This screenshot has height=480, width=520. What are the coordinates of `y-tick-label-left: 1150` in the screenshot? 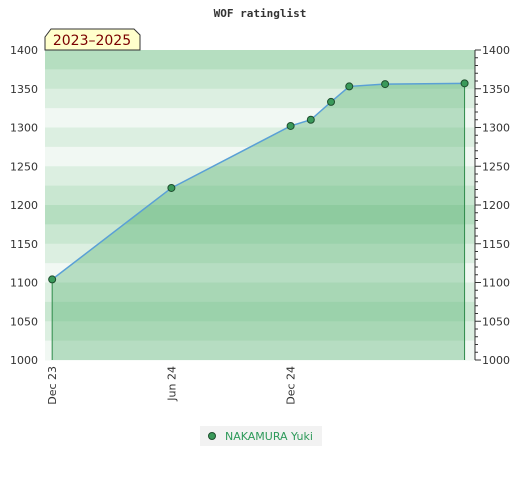 It's located at (24, 244).